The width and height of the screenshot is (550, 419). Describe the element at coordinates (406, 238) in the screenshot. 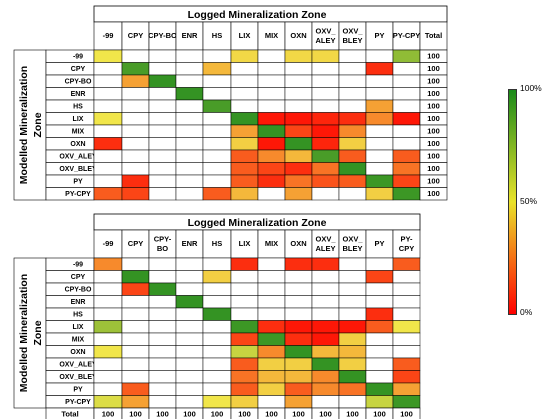

I see `column-header-label: PY-` at that location.